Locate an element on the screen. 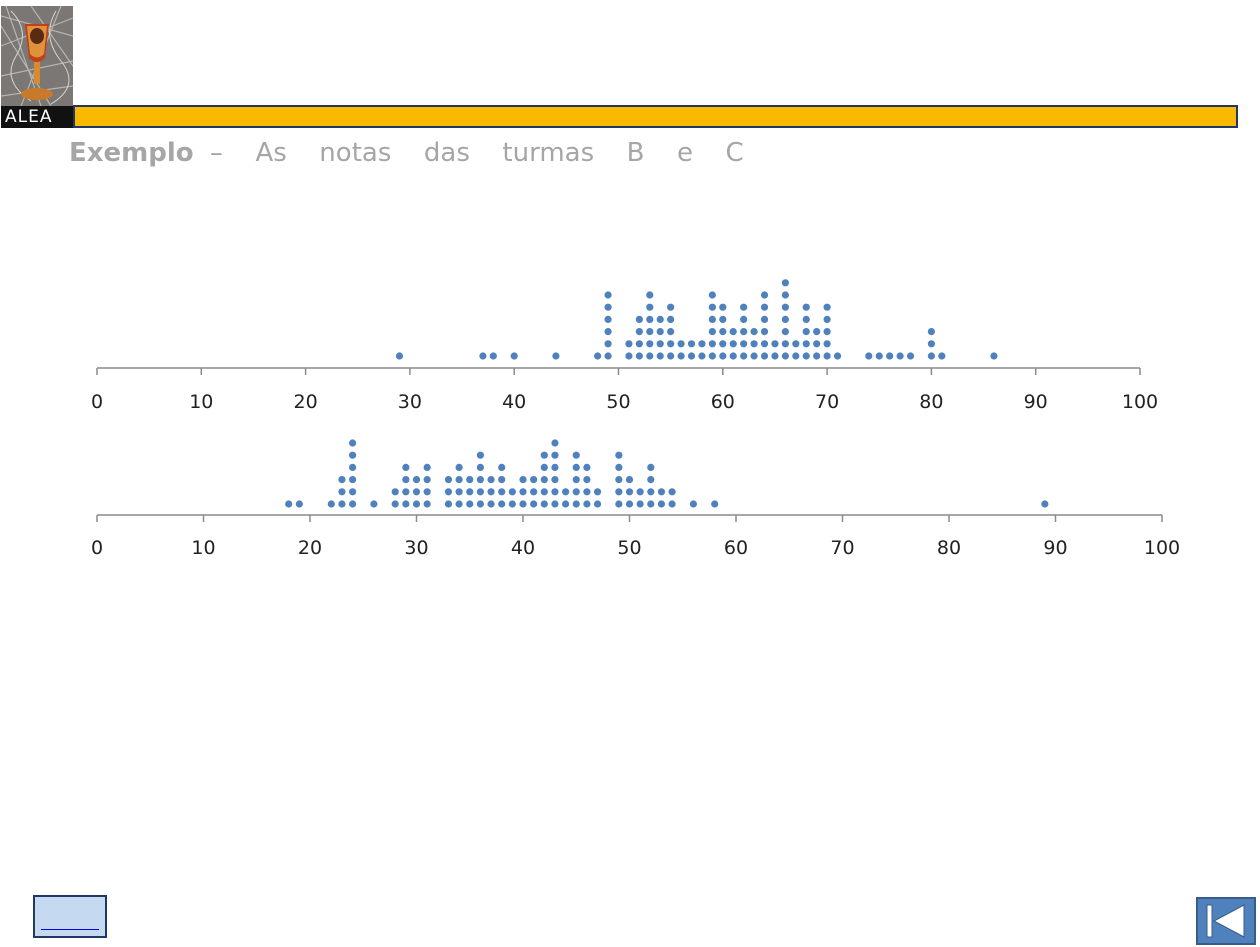  back-button is located at coordinates (70, 916).